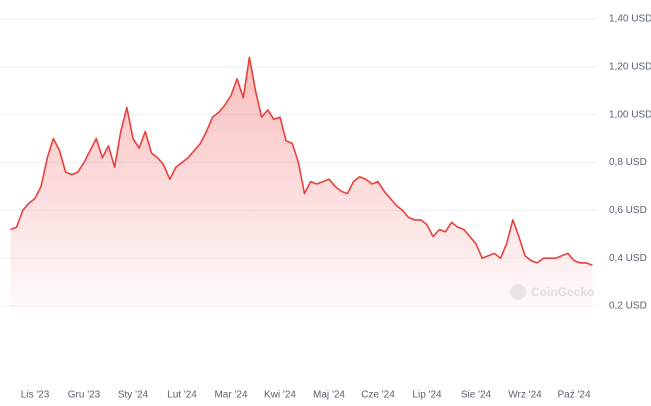  What do you see at coordinates (630, 66) in the screenshot?
I see `y-tick-label: 1,20 USD` at bounding box center [630, 66].